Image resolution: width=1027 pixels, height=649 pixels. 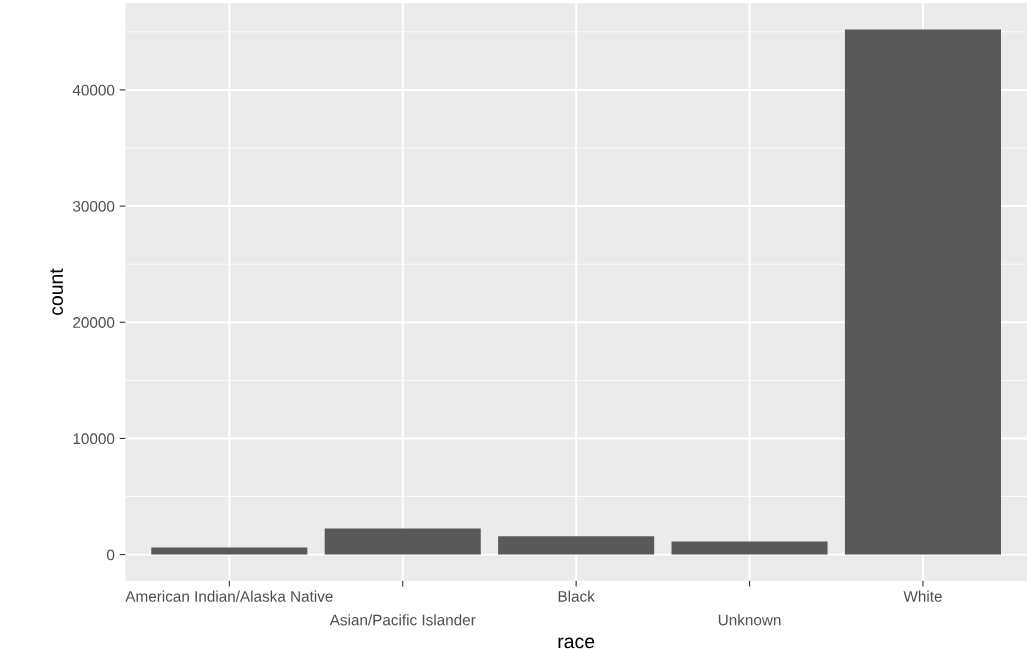 What do you see at coordinates (94, 439) in the screenshot?
I see `y-tick-label: 10000` at bounding box center [94, 439].